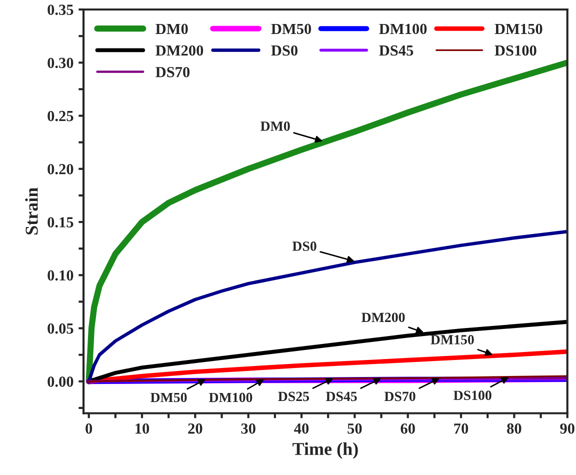  Describe the element at coordinates (143, 428) in the screenshot. I see `x-tick-label: 10` at that location.